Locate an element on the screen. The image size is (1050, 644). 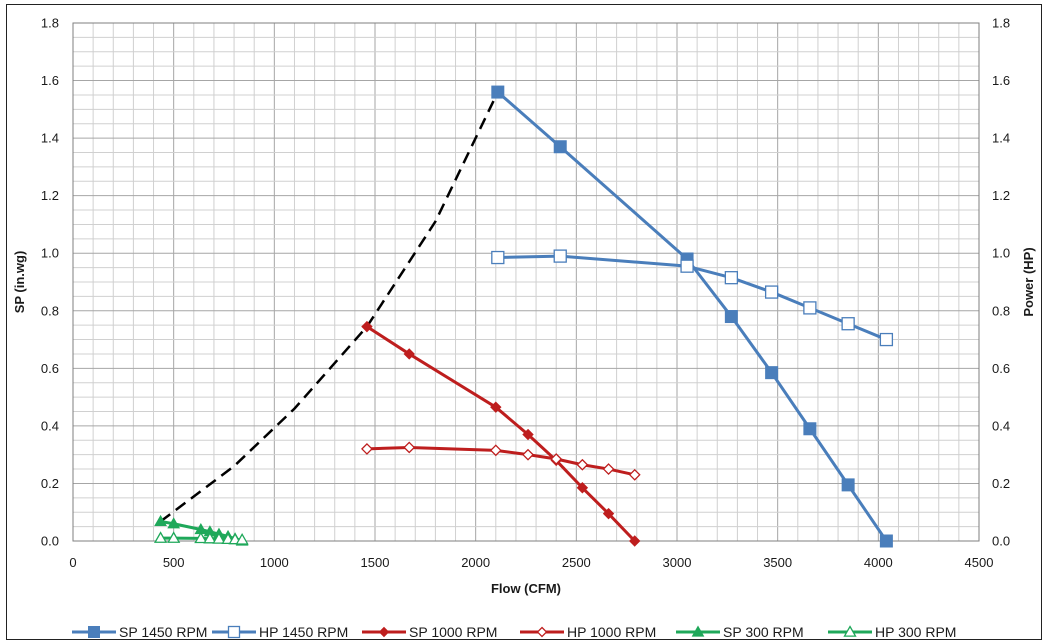
legend-item: SP 1000 RPM is located at coordinates (429, 632).